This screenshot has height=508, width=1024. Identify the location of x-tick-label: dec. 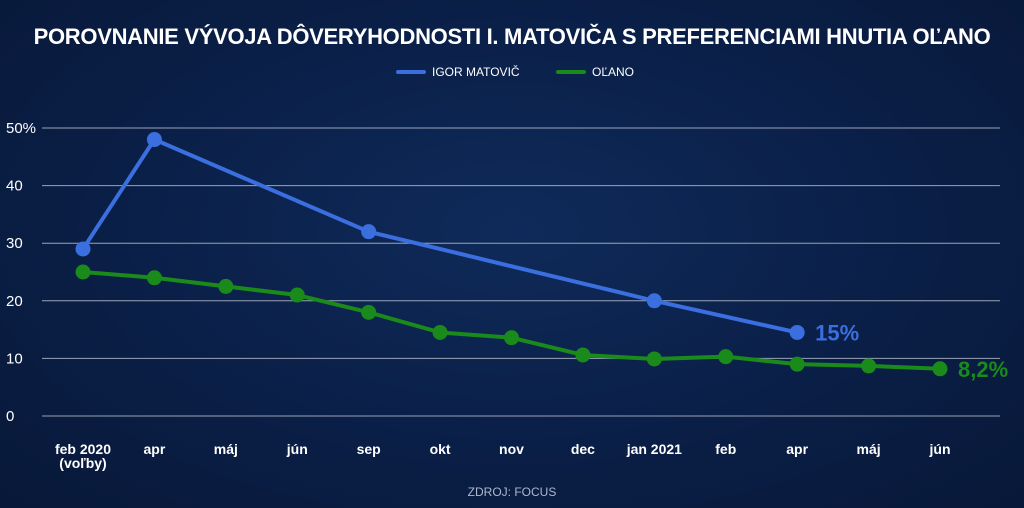
(583, 449).